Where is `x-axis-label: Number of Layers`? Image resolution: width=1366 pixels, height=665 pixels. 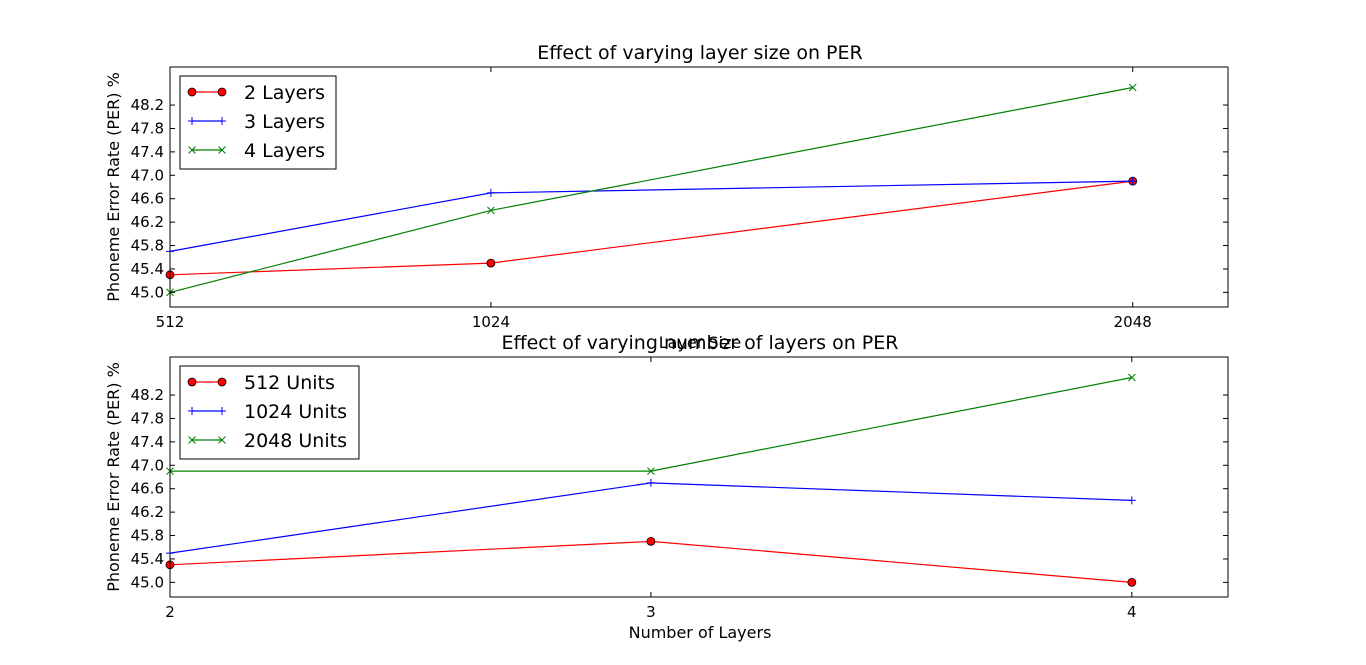 x-axis-label: Number of Layers is located at coordinates (700, 632).